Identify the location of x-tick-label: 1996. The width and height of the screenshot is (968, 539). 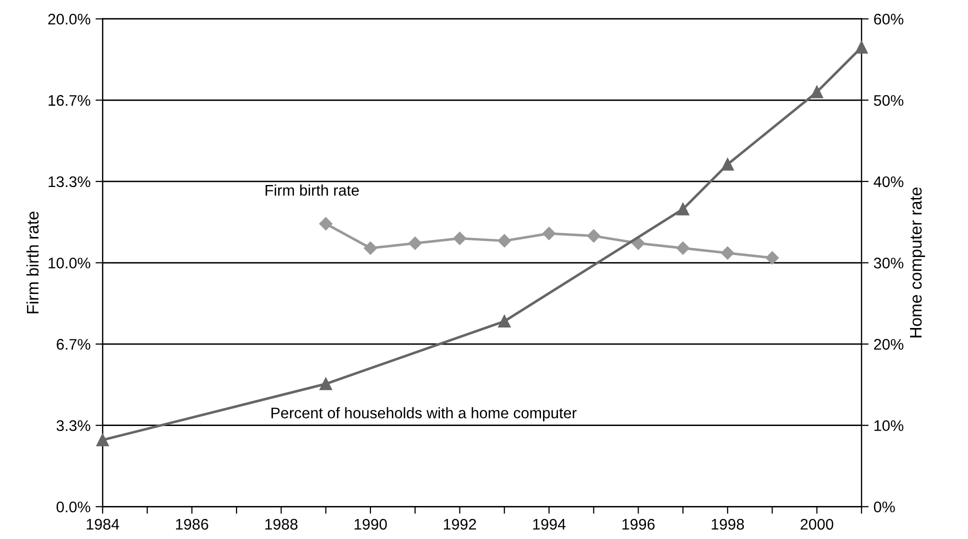
(638, 524).